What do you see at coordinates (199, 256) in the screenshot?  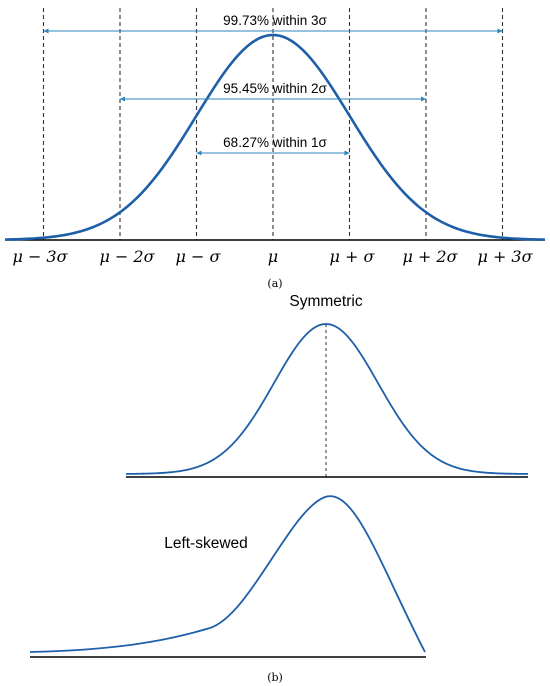 I see `tick-label-minus-1sigma: μ − σ` at bounding box center [199, 256].